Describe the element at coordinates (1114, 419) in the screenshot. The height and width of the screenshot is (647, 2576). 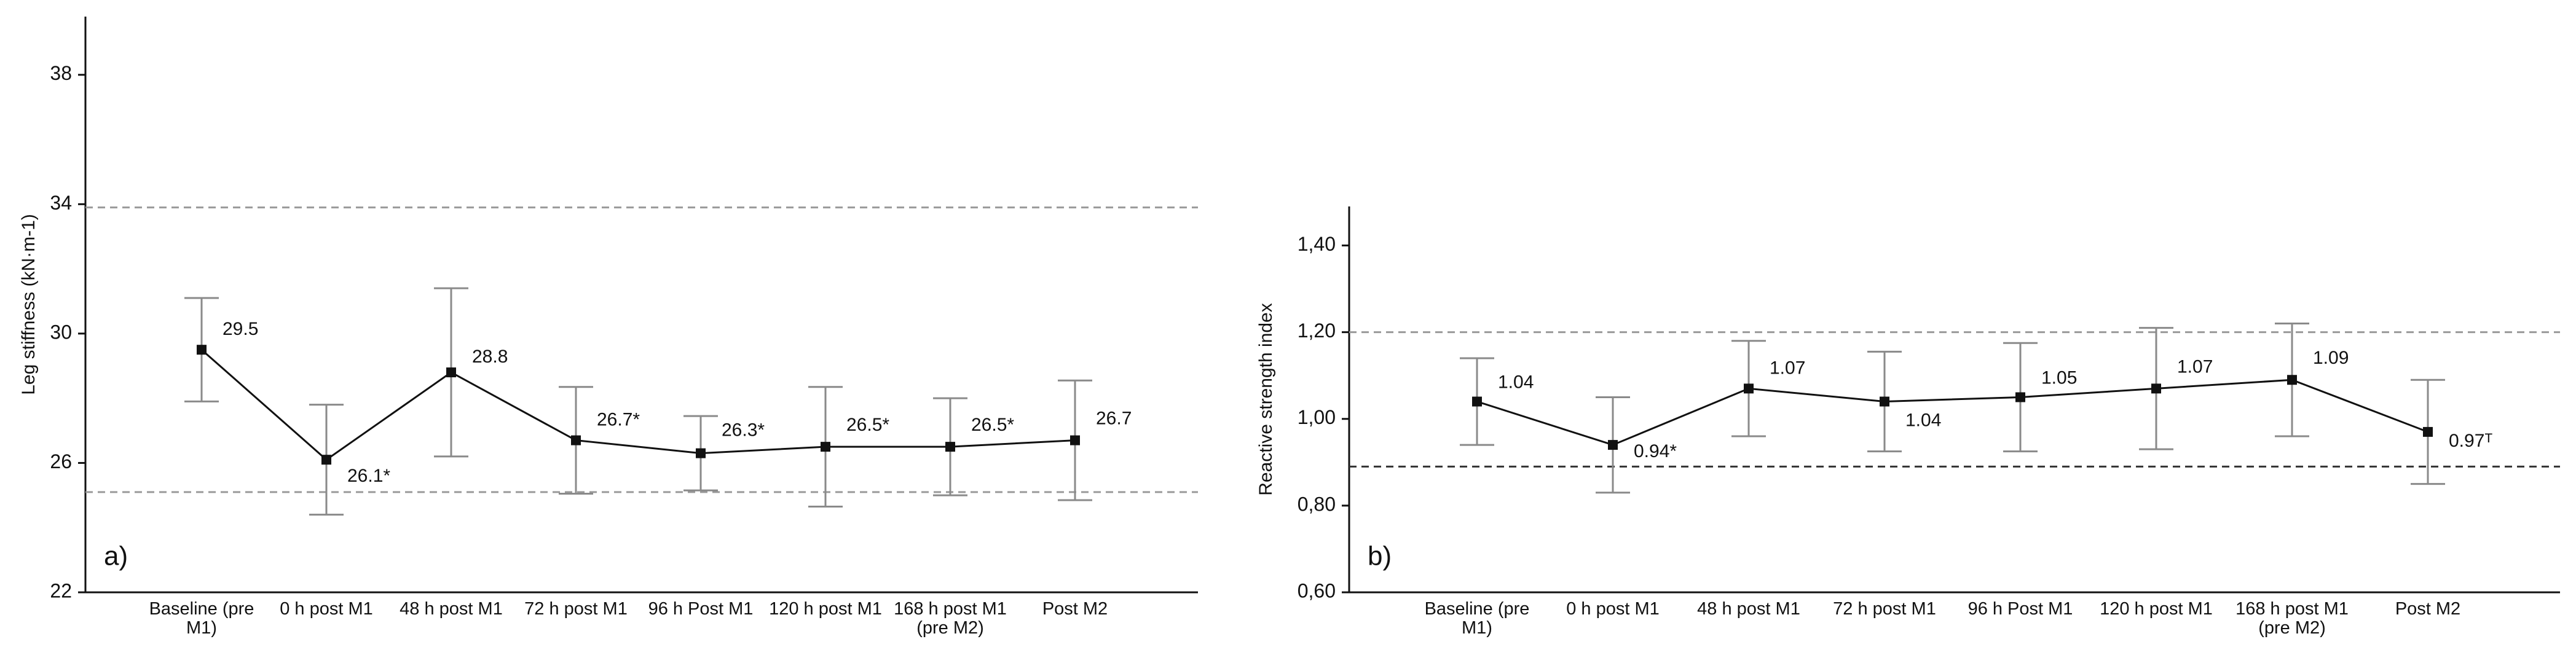
I see `data-label: 26.7` at that location.